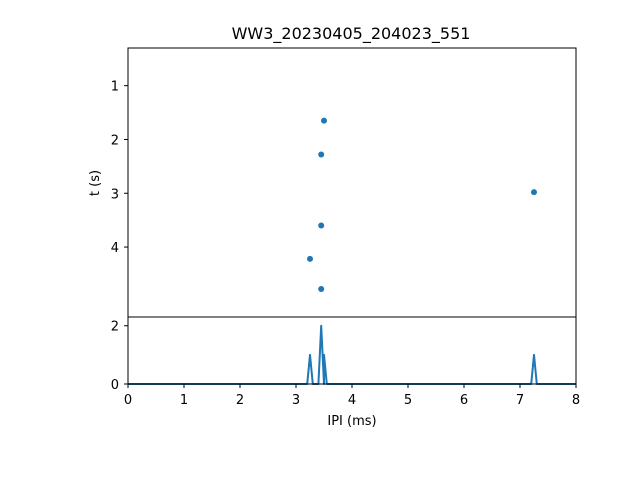  I want to click on bottom-axes-frame, so click(352, 350).